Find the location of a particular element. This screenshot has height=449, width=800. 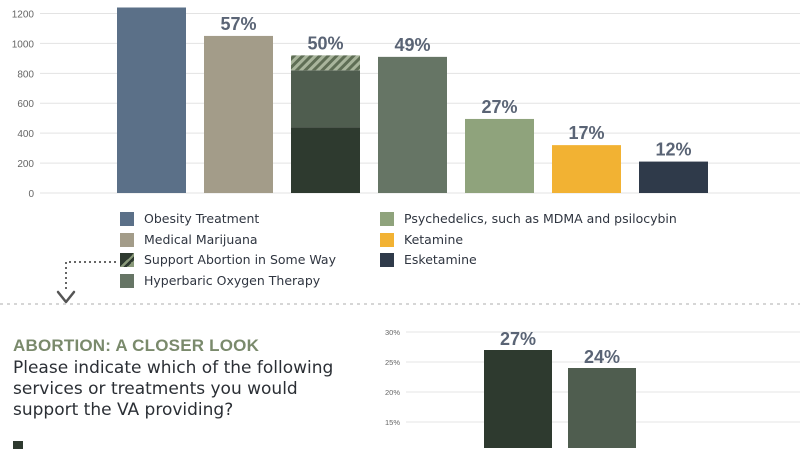

abortion-section-title: ABORTION: A CLOSER LOOK is located at coordinates (136, 345).